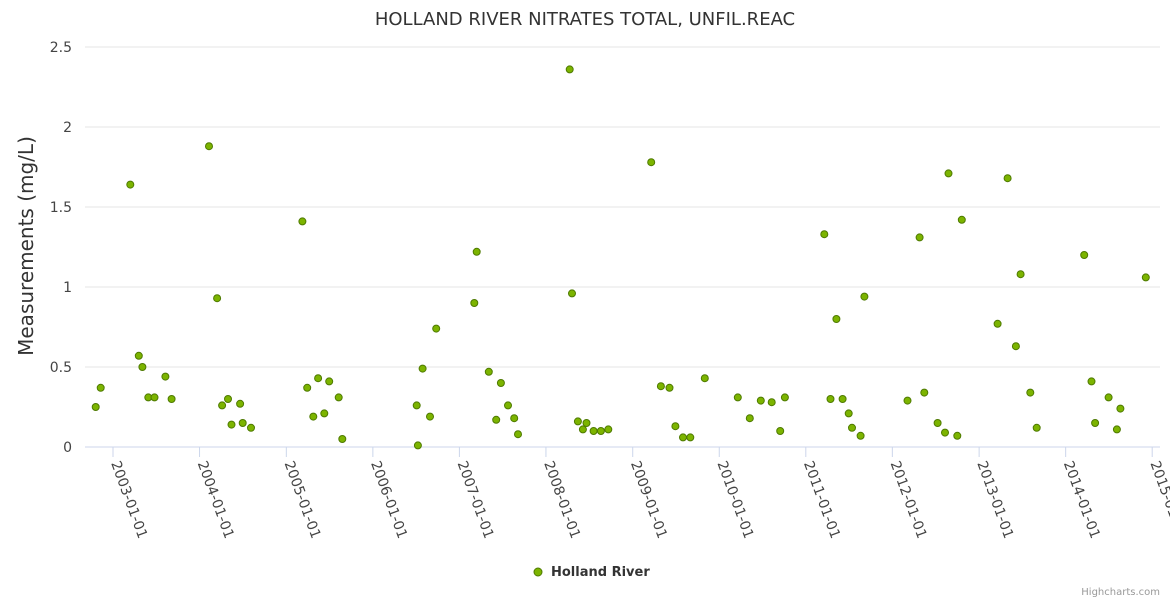  Describe the element at coordinates (538, 572) in the screenshot. I see `legend-marker-icon` at that location.